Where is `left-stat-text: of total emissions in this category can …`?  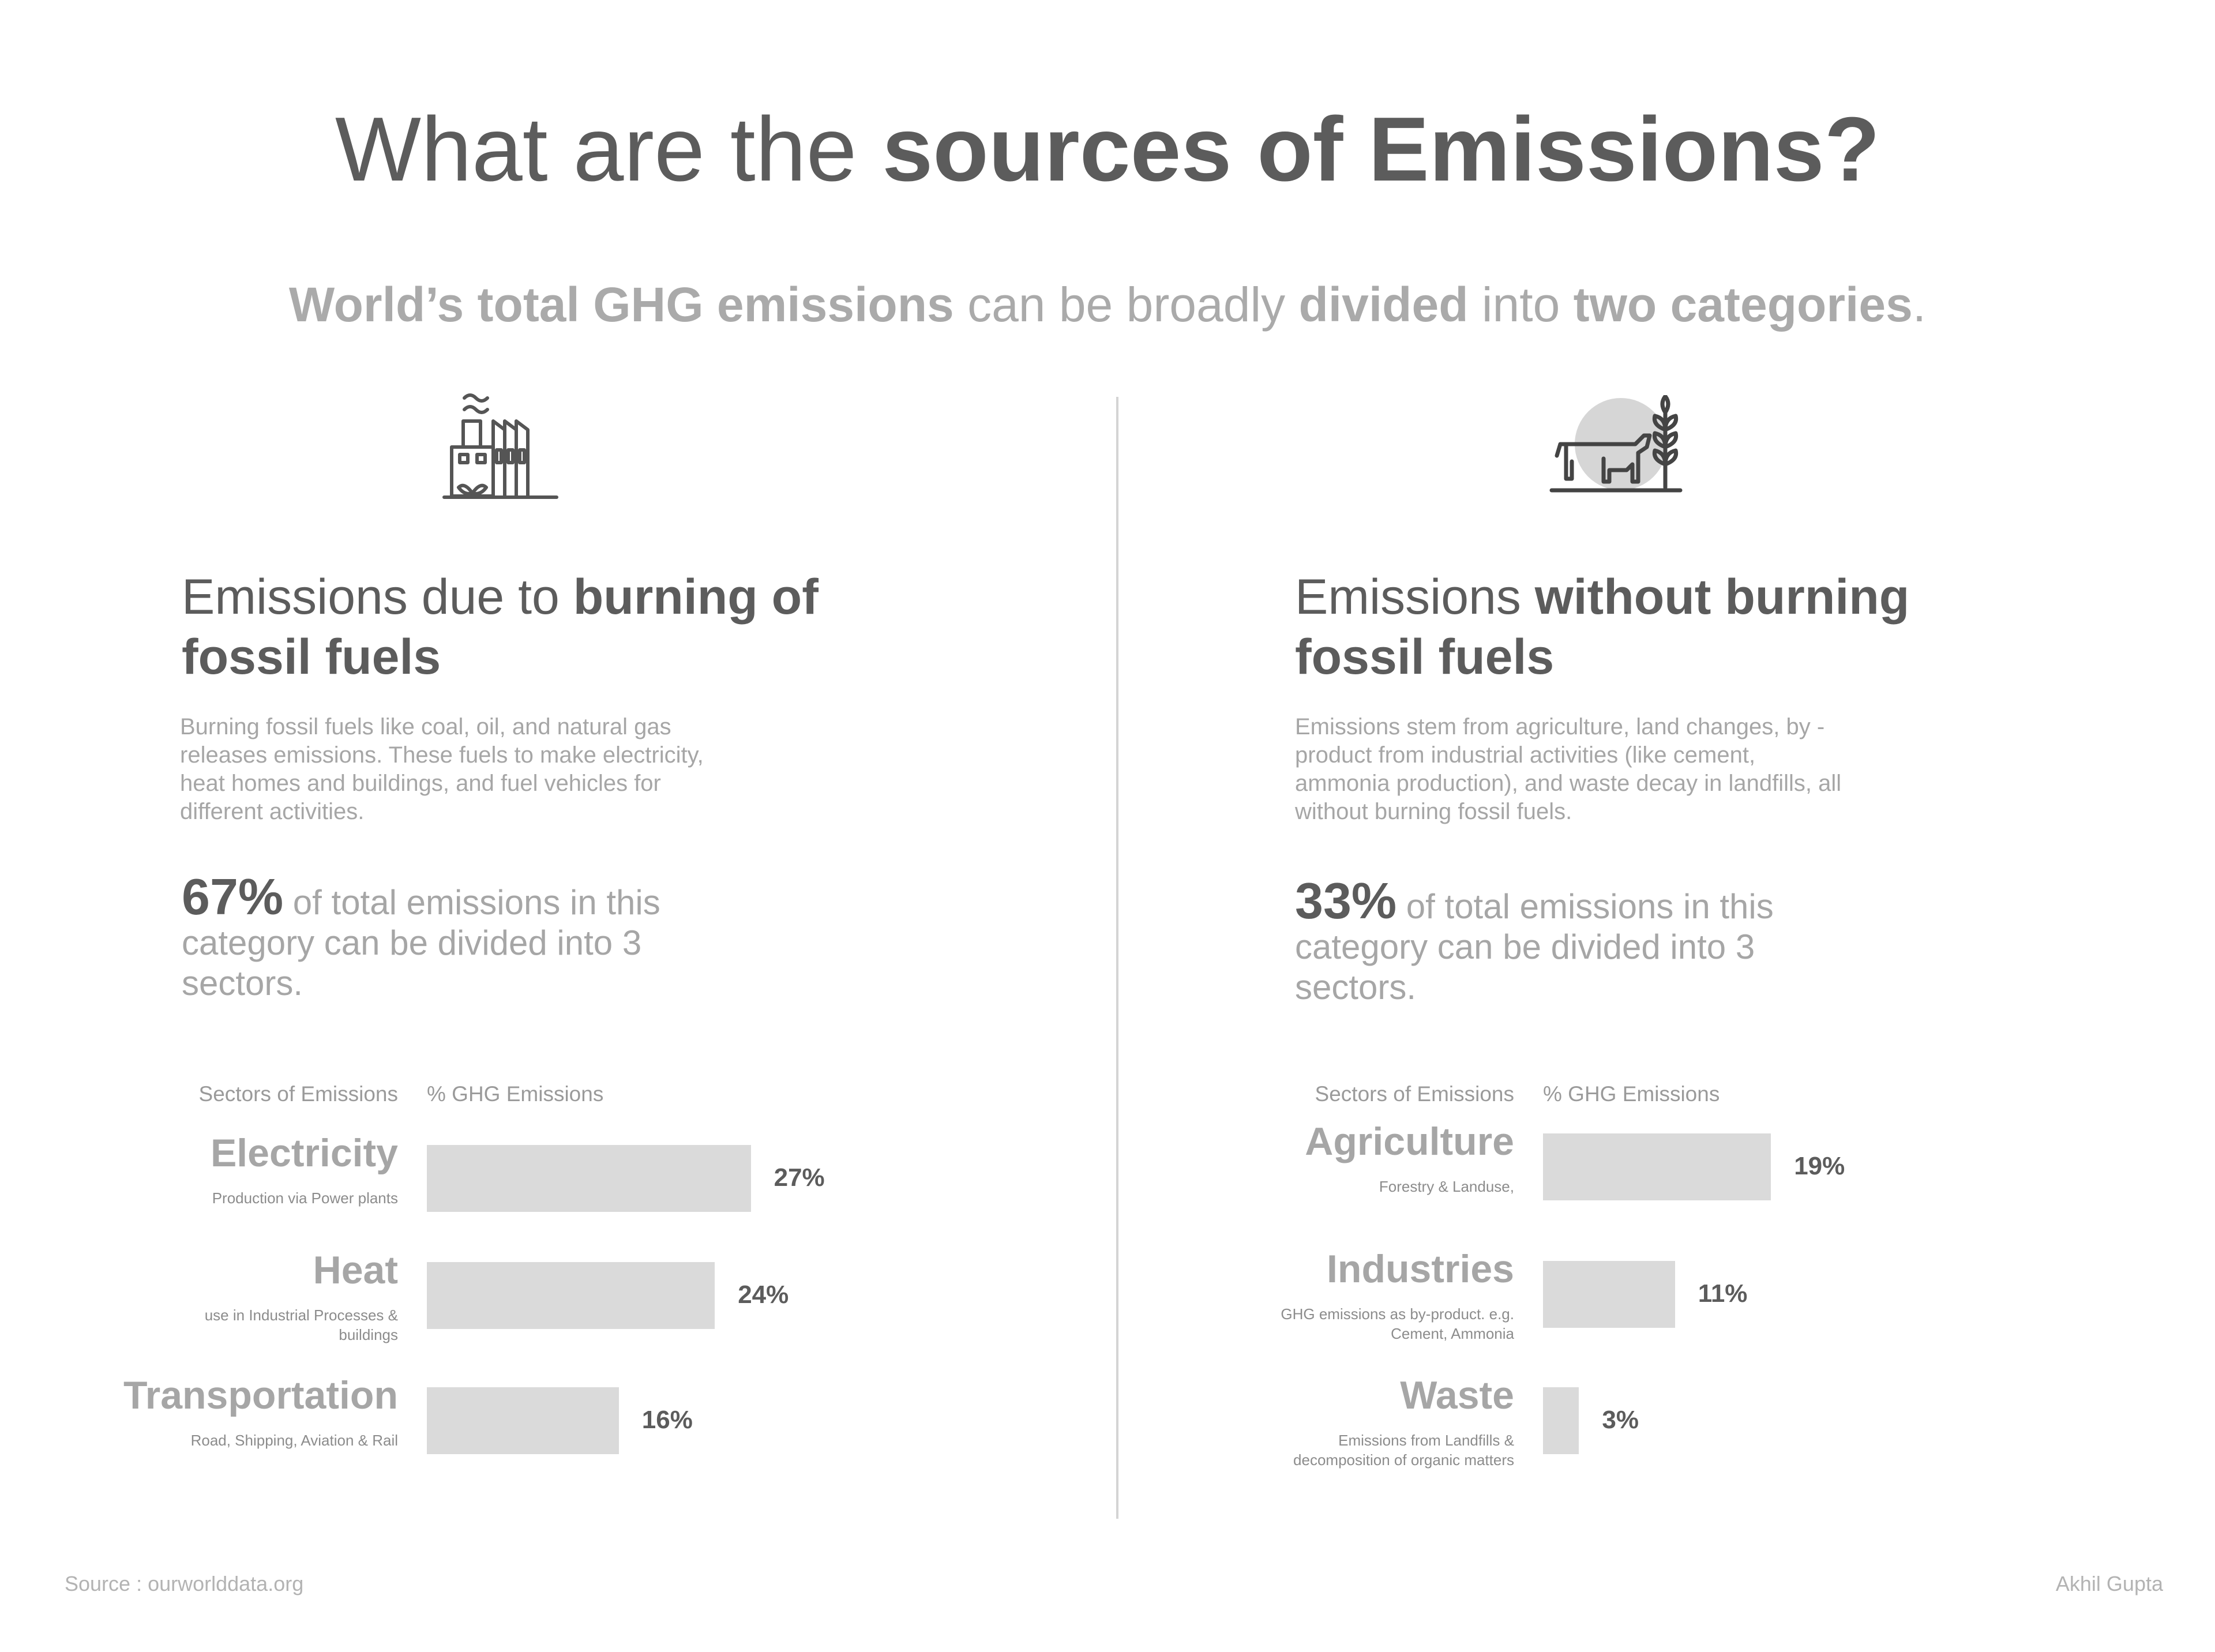 left-stat-text: of total emissions in this category can … is located at coordinates (421, 943).